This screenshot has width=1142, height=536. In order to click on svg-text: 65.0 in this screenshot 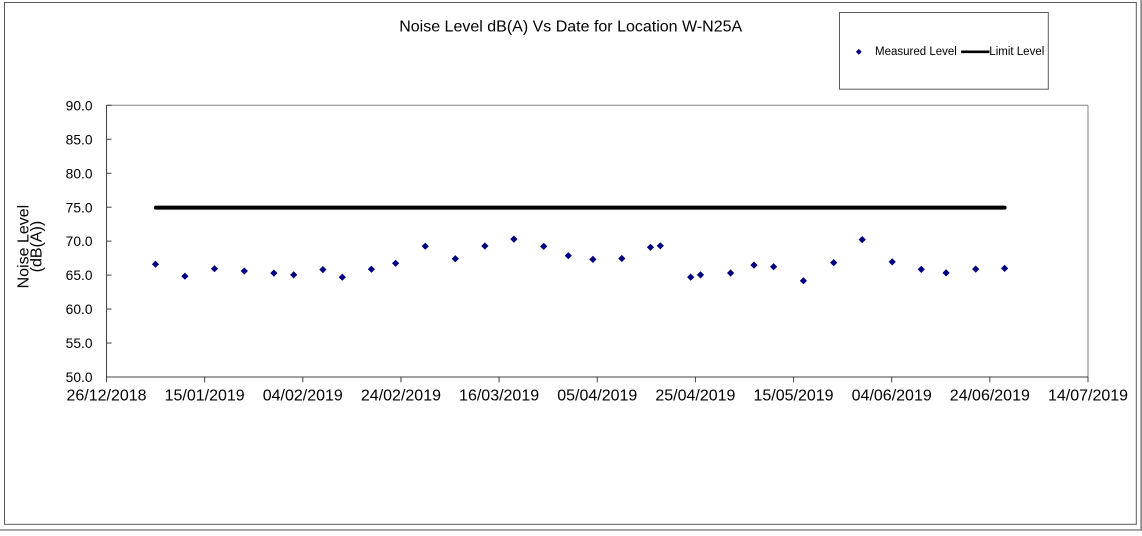, I will do `click(79, 275)`.